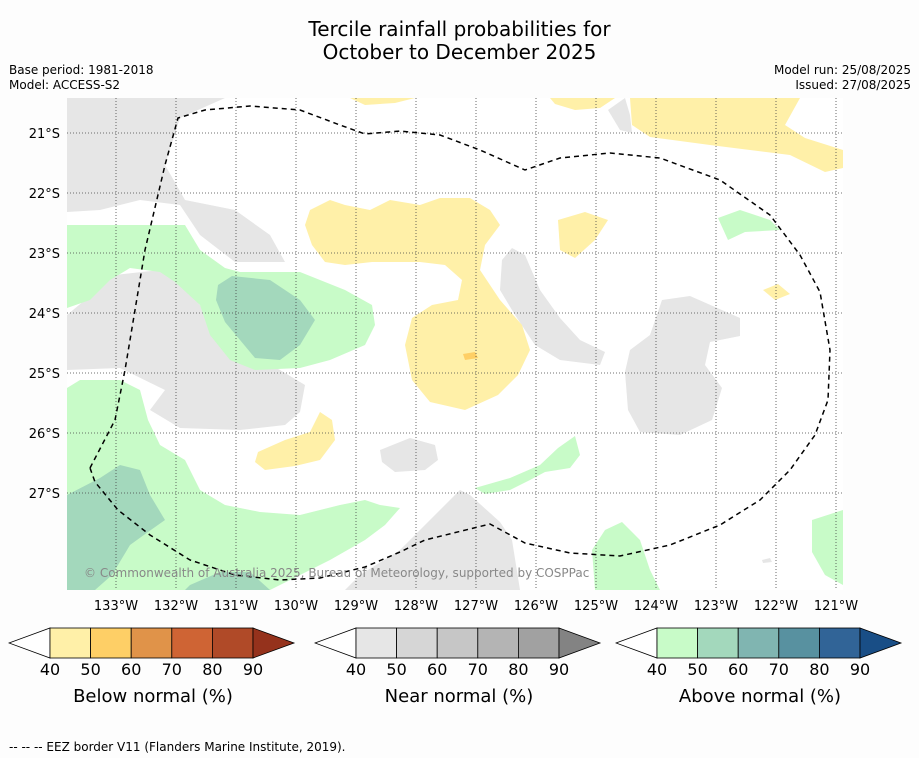 The height and width of the screenshot is (758, 919). Describe the element at coordinates (749, 225) in the screenshot. I see `above-normal-area-east` at that location.